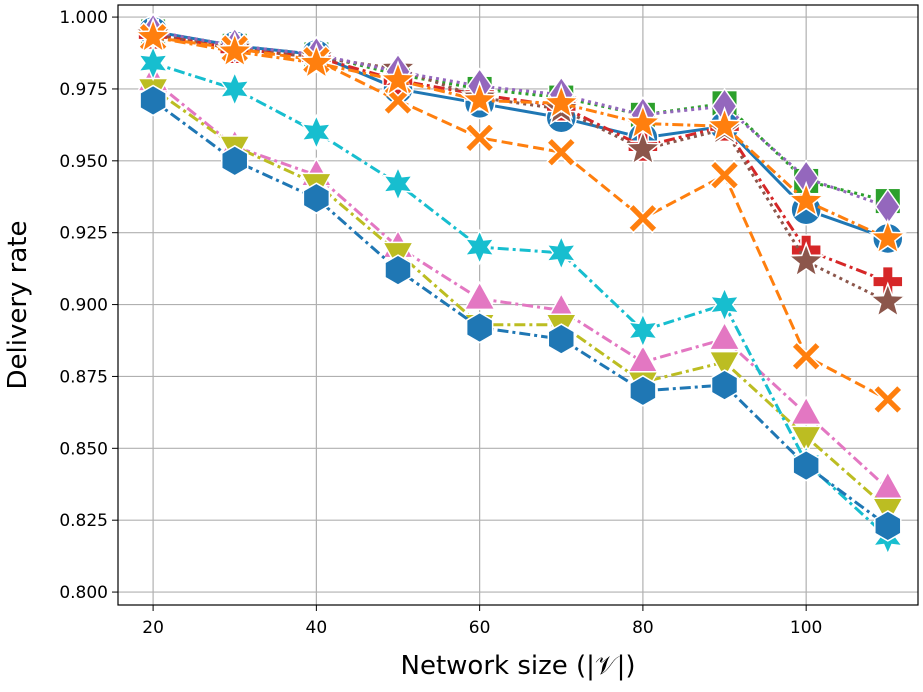 This screenshot has height=692, width=923. What do you see at coordinates (83, 234) in the screenshot?
I see `y-tick-label: 0.925` at bounding box center [83, 234].